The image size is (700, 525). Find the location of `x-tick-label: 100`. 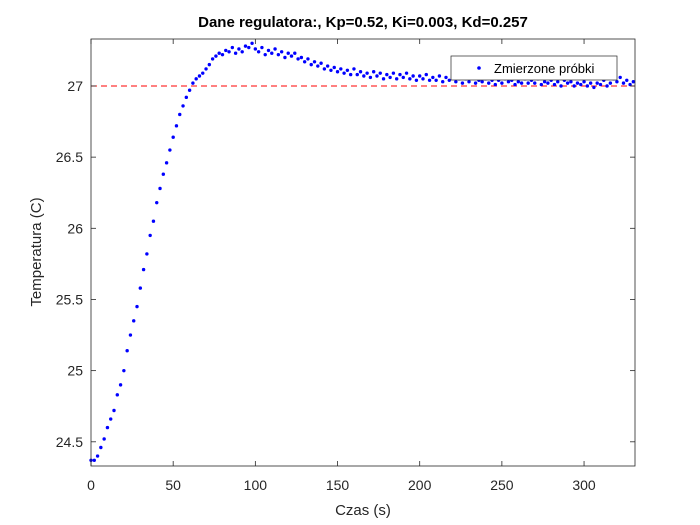

x-tick-label: 100 is located at coordinates (256, 485).